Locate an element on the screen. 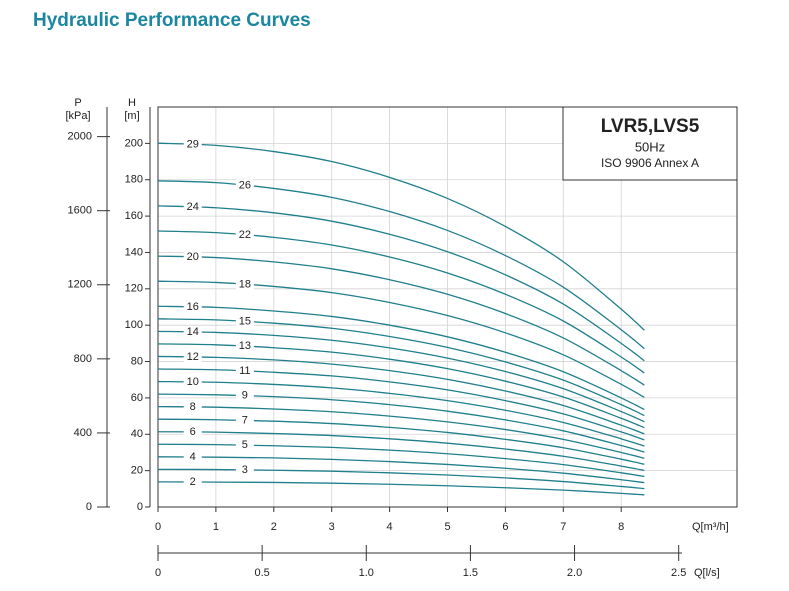  curve-label: 6 is located at coordinates (193, 432).